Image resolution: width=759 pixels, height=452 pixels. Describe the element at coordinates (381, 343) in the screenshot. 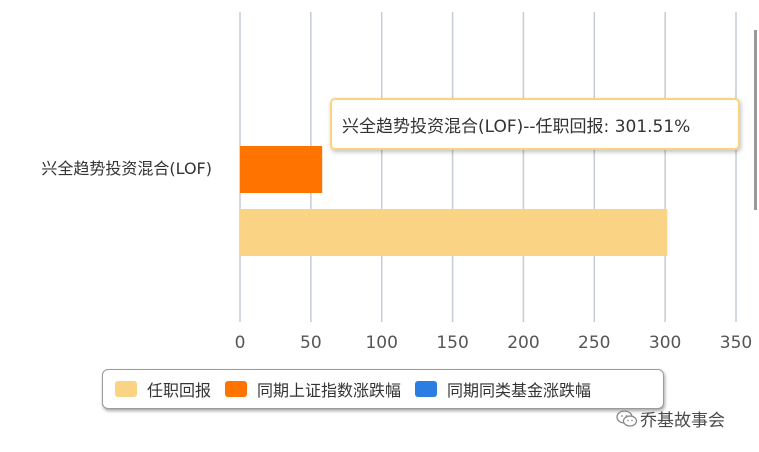

I see `x-tick-label: 100` at that location.